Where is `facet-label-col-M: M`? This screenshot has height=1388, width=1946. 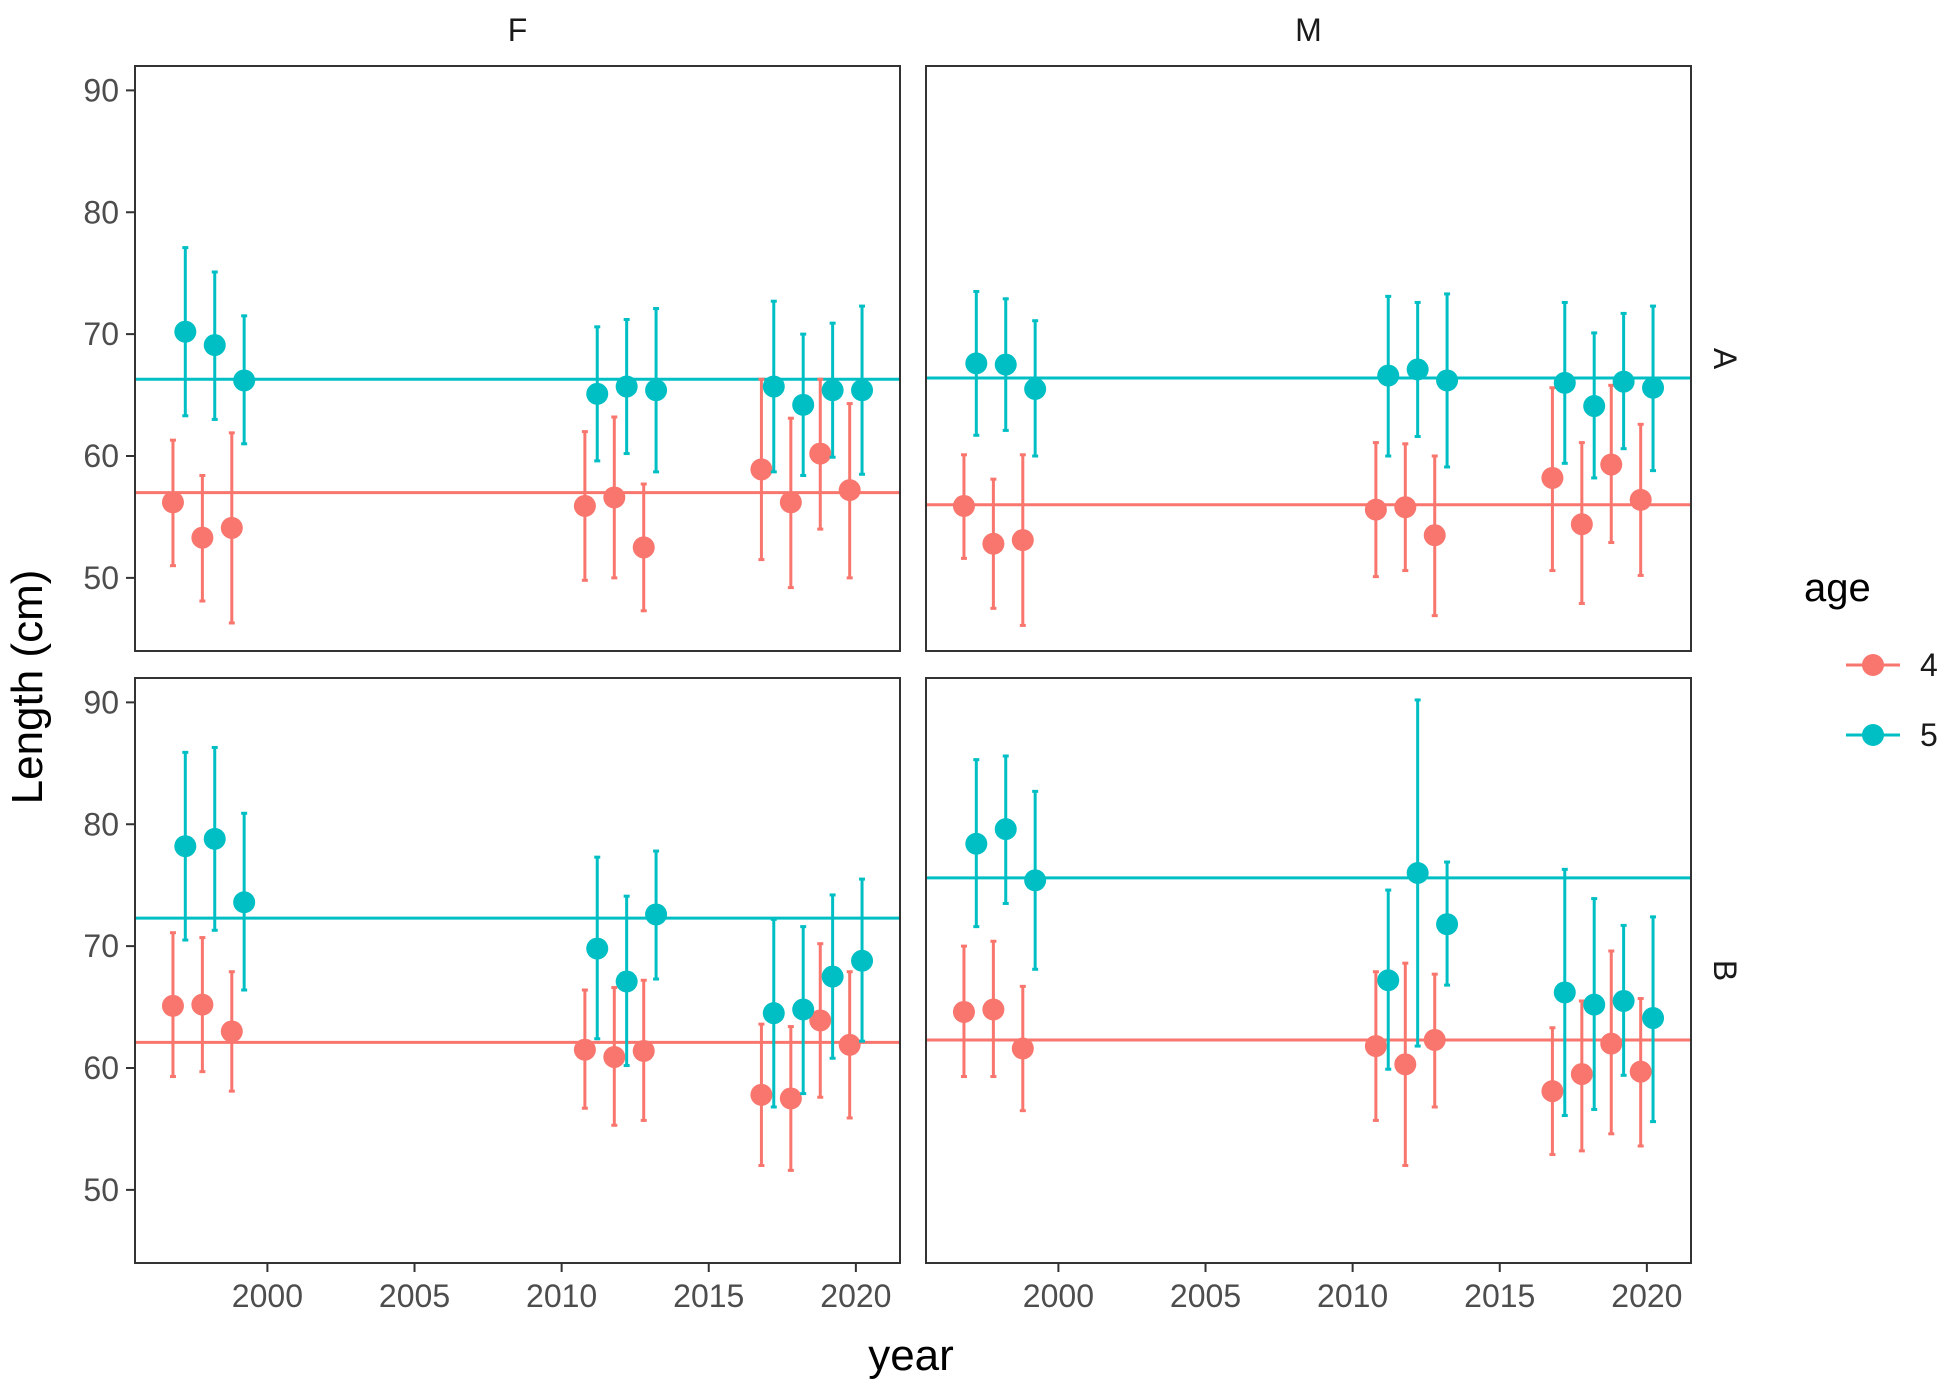
facet-label-col-M: M is located at coordinates (1308, 30).